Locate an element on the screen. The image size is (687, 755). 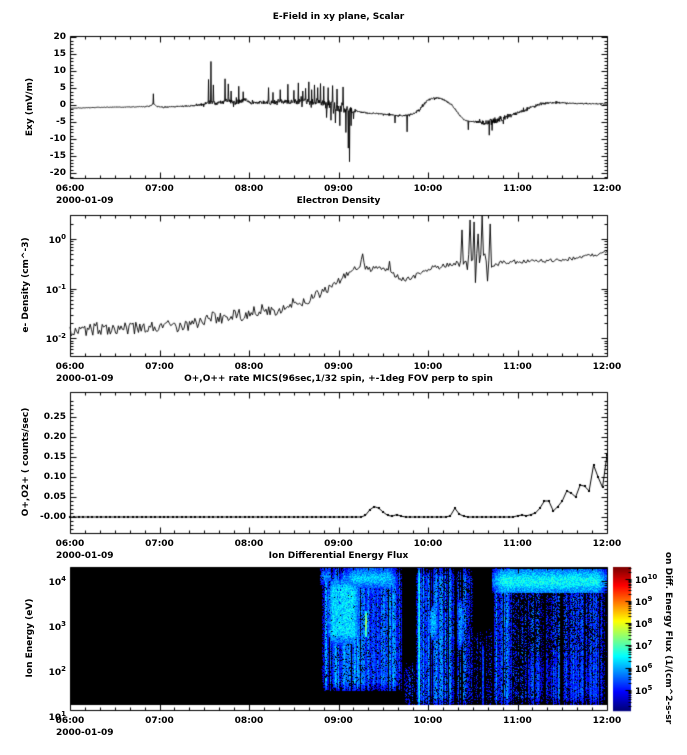
y-tick-label: -20 is located at coordinates (57, 173).